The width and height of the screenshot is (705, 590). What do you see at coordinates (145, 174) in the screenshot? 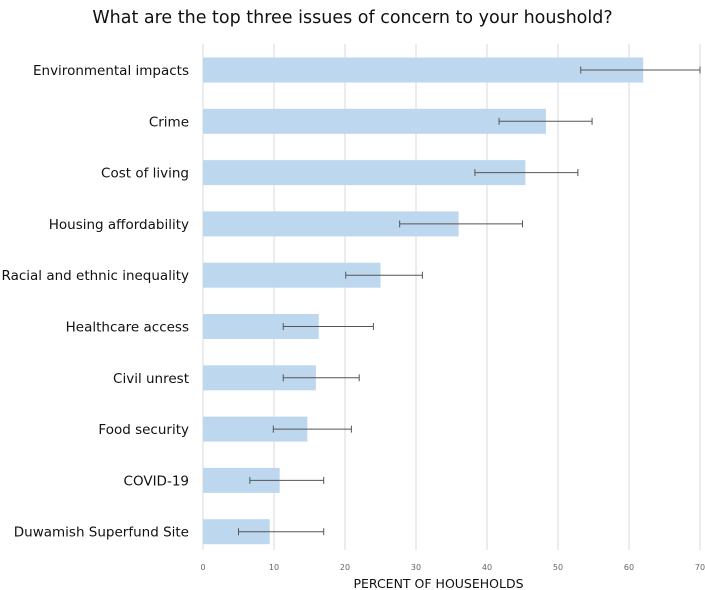
I see `category-label: Cost of living` at bounding box center [145, 174].